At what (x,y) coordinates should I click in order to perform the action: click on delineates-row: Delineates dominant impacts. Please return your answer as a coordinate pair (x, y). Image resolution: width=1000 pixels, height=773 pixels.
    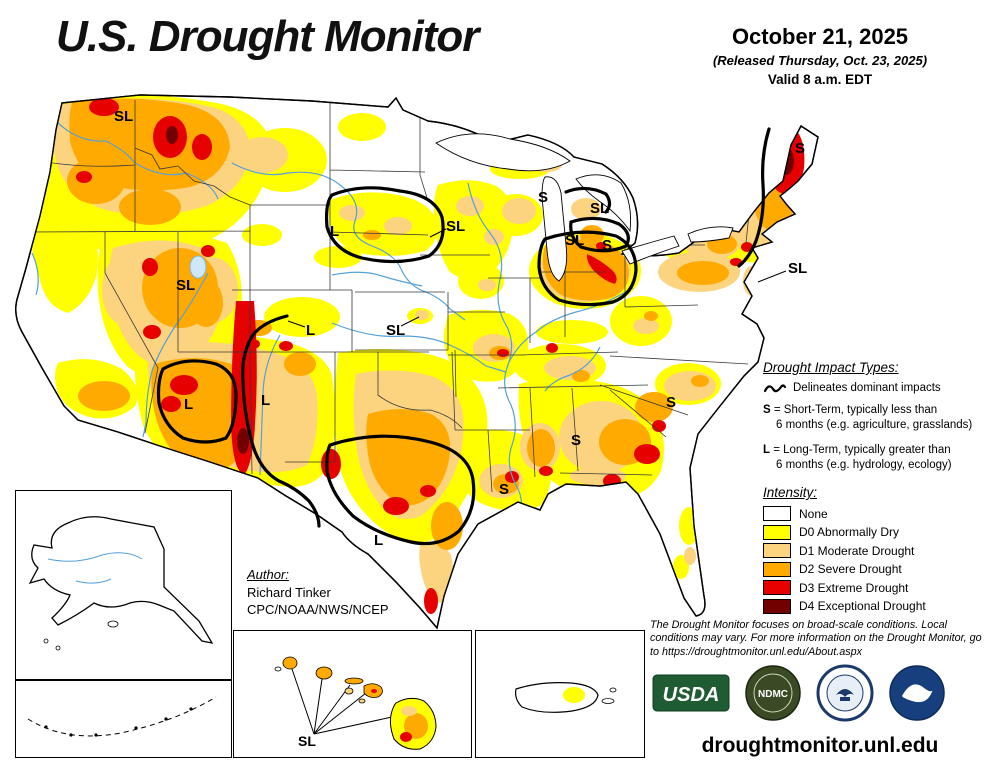
    Looking at the image, I should click on (879, 388).